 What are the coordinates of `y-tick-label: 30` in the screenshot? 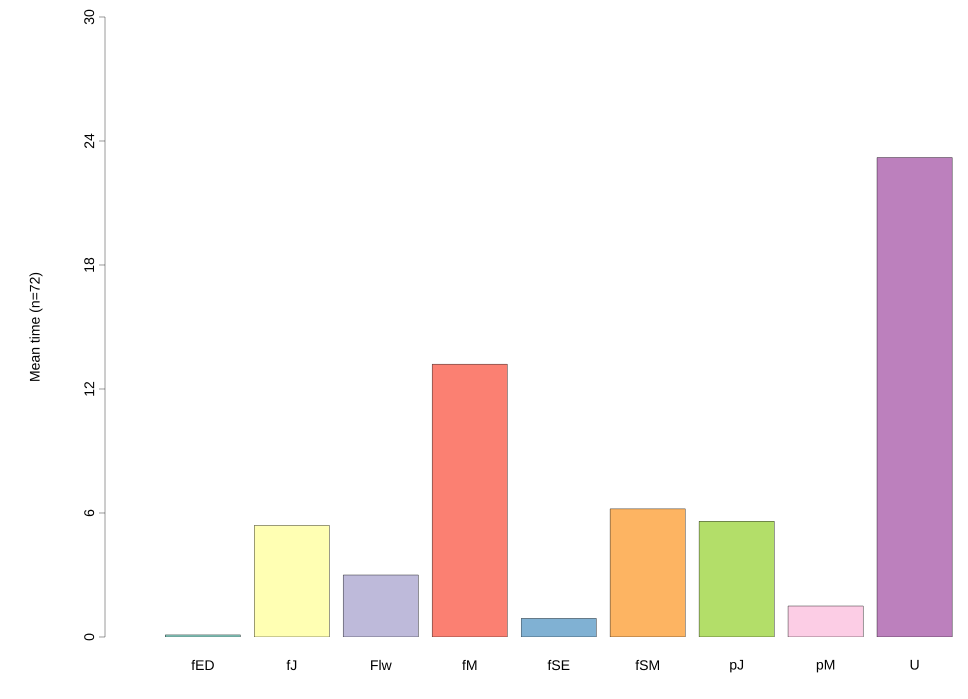 It's located at (89, 17).